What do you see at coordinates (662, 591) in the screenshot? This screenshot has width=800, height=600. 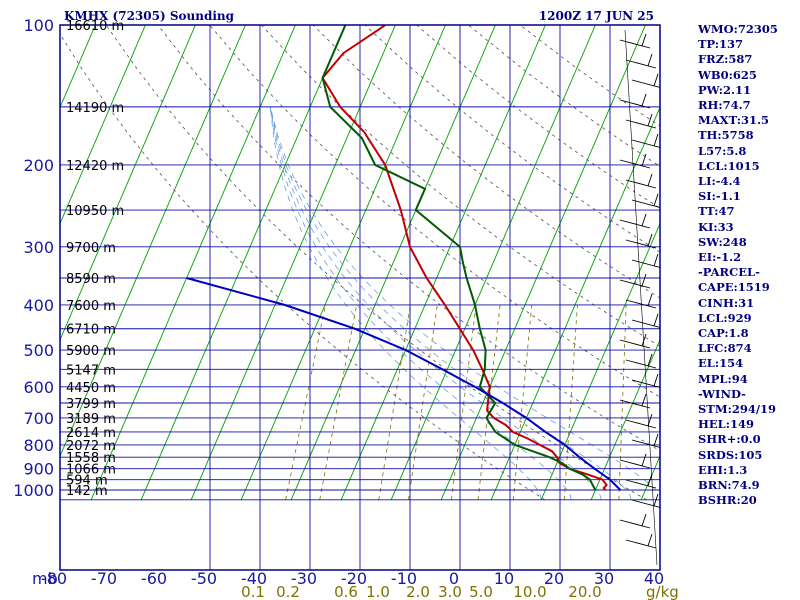 I see `mixing-ratio-unit-label: g/kg` at bounding box center [662, 591].